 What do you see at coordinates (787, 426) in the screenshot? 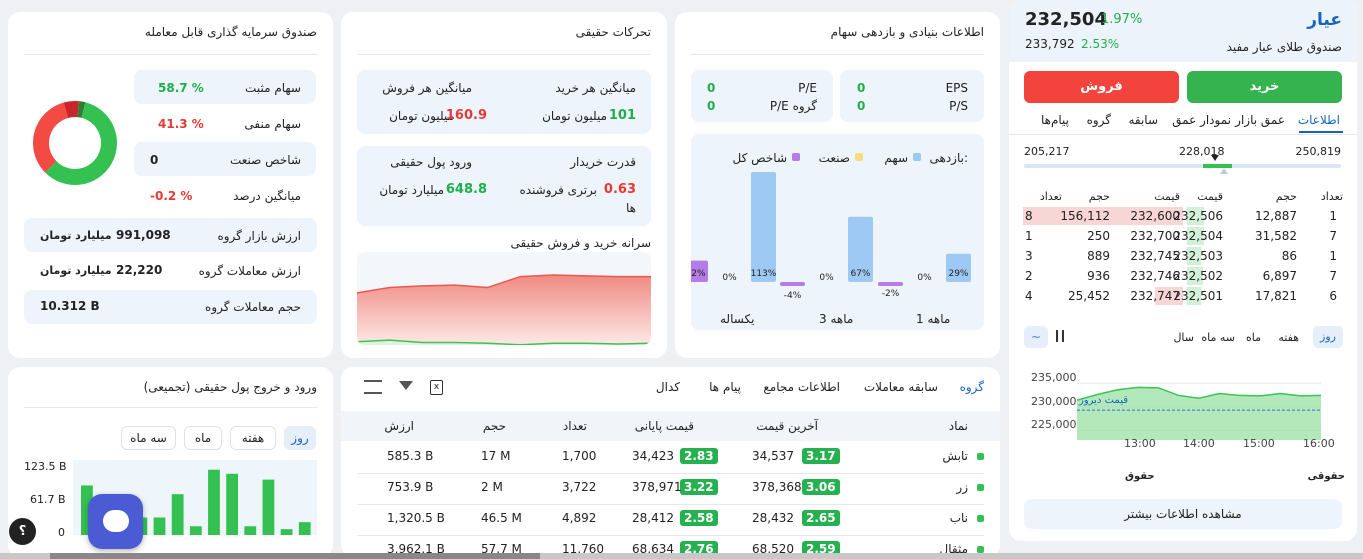
I see `col-last: آخرین قیمت` at bounding box center [787, 426].